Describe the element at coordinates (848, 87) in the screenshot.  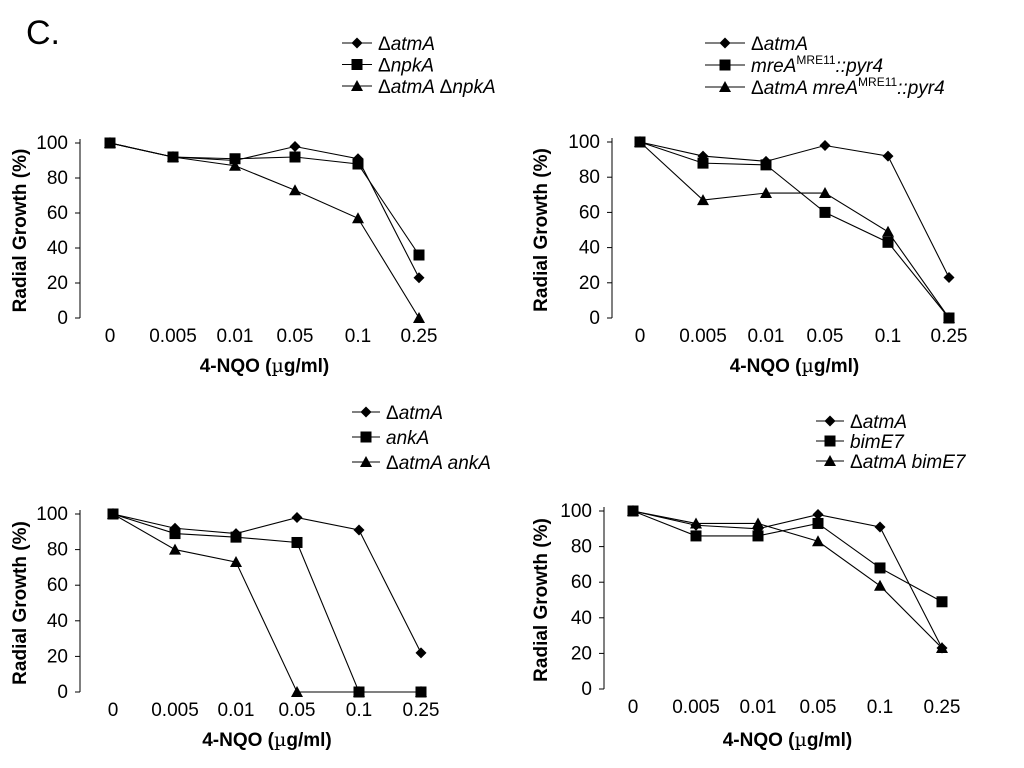
I see `legend-label: ΔatmA mreAMRE11::pyr4` at that location.